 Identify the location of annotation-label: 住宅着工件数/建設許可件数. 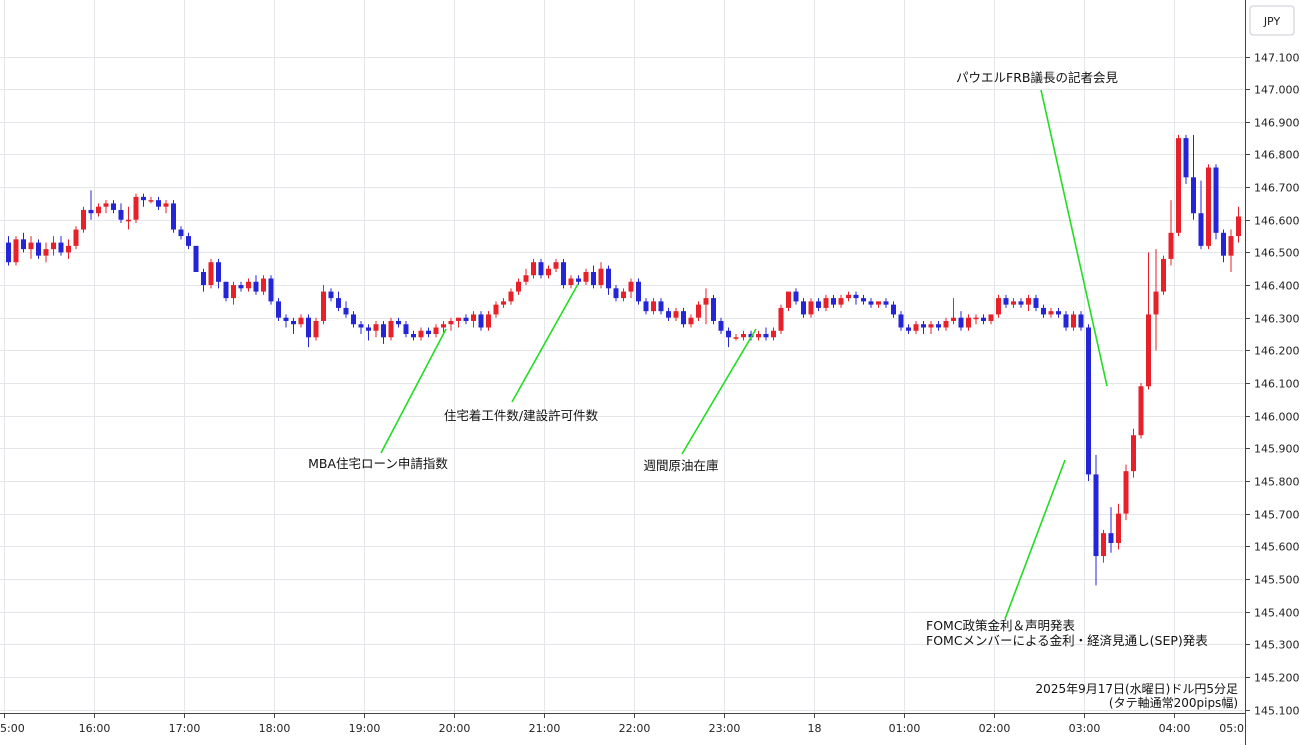
(521, 415).